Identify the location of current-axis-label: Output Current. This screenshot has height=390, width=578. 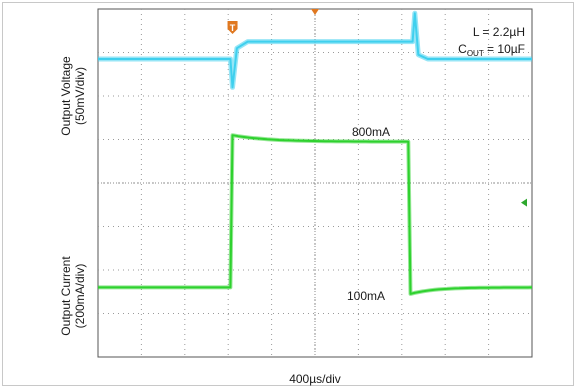
(66, 296).